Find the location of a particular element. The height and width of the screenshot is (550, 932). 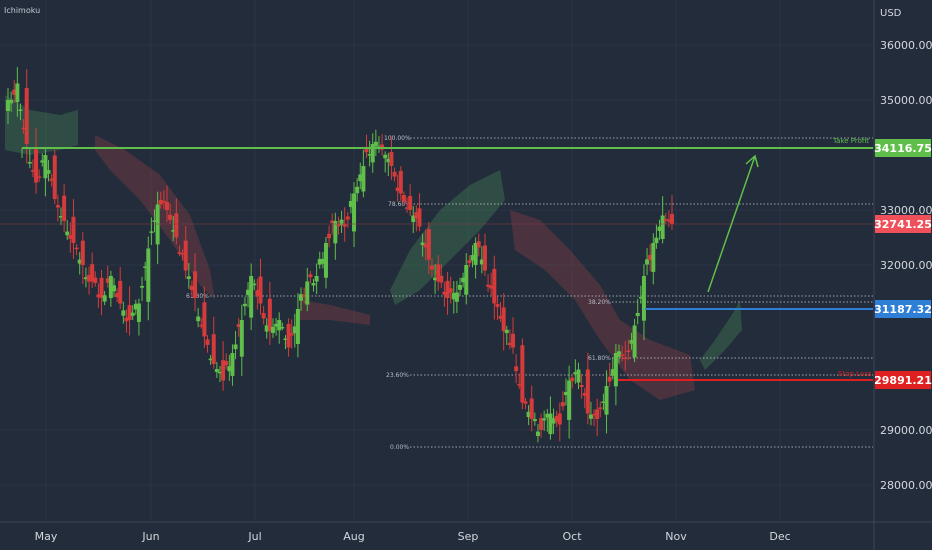

price-badges-layer: 34116.75 31187.32 29891.21 32741.25 is located at coordinates (903, 264).